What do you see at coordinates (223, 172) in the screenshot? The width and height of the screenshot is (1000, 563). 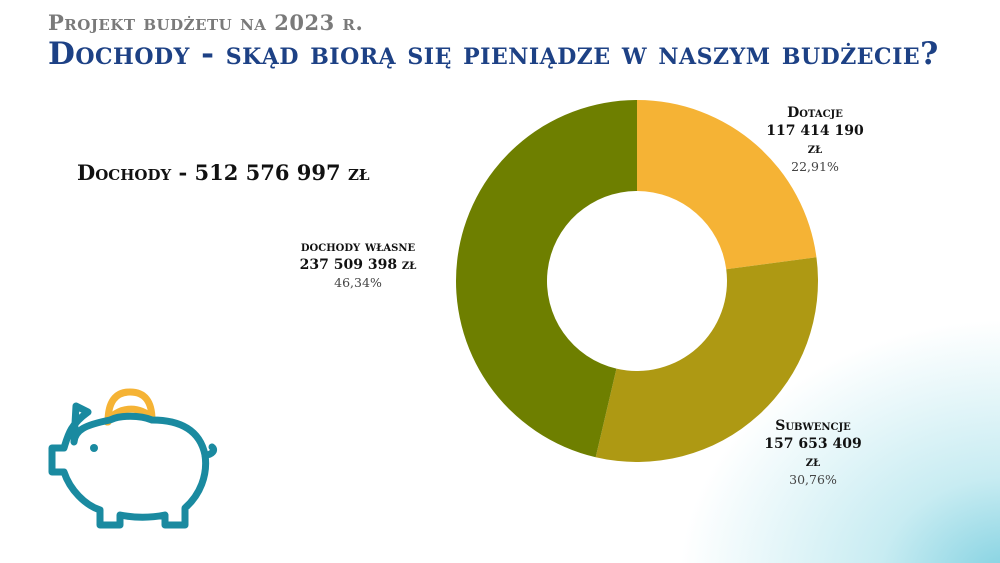 I see `total-income: Dochody - 512 576 997 zł` at bounding box center [223, 172].